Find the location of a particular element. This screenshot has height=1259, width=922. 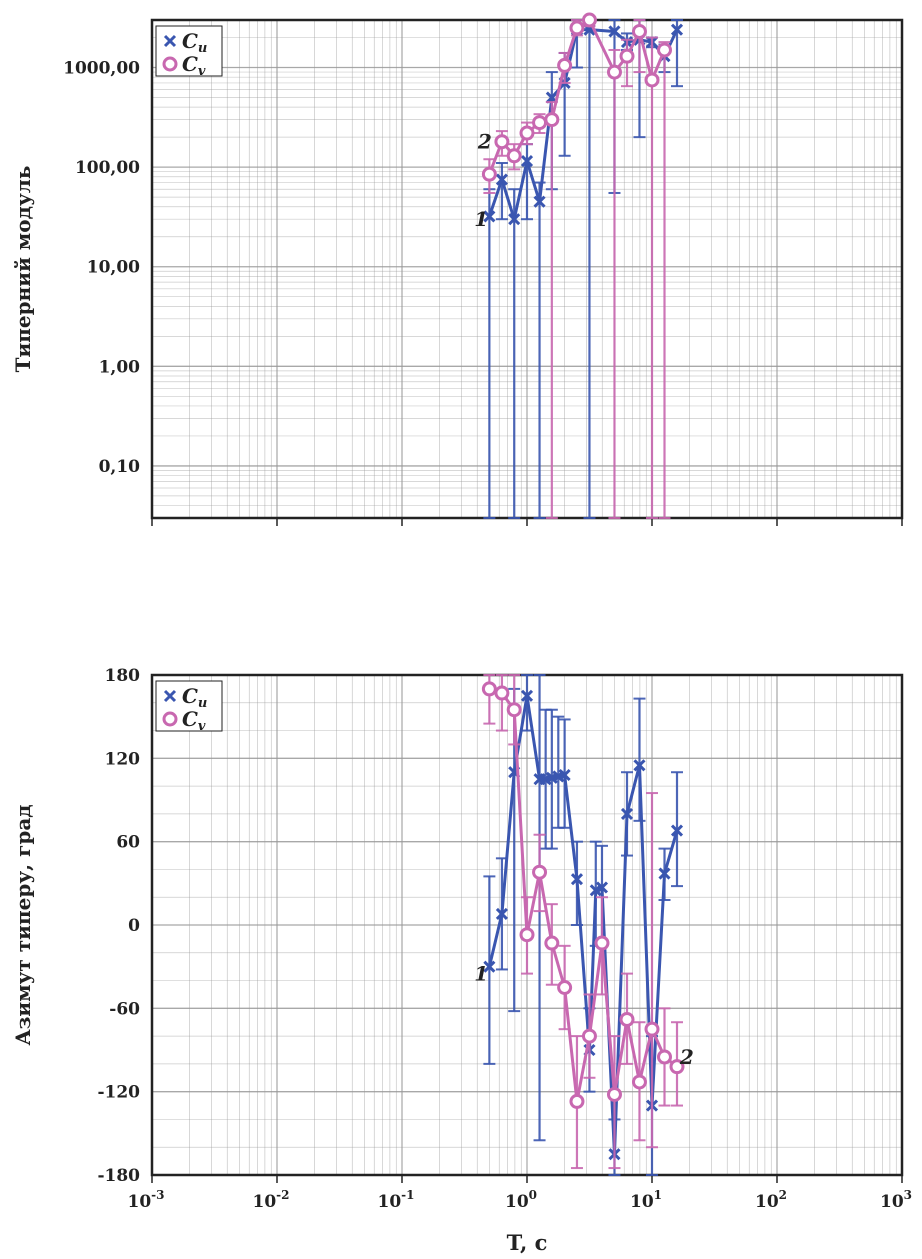

y-tick-label: 0 is located at coordinates (134, 926).